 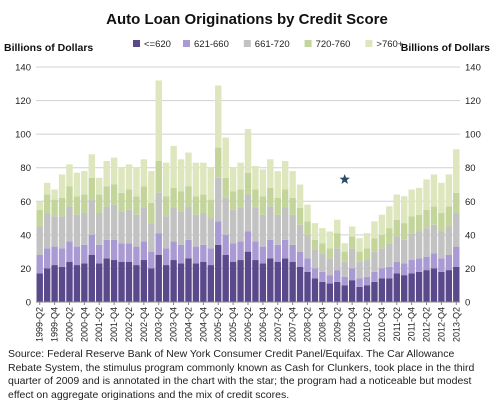 I want to click on y-tick-label-left: 80, so click(x=25, y=168).